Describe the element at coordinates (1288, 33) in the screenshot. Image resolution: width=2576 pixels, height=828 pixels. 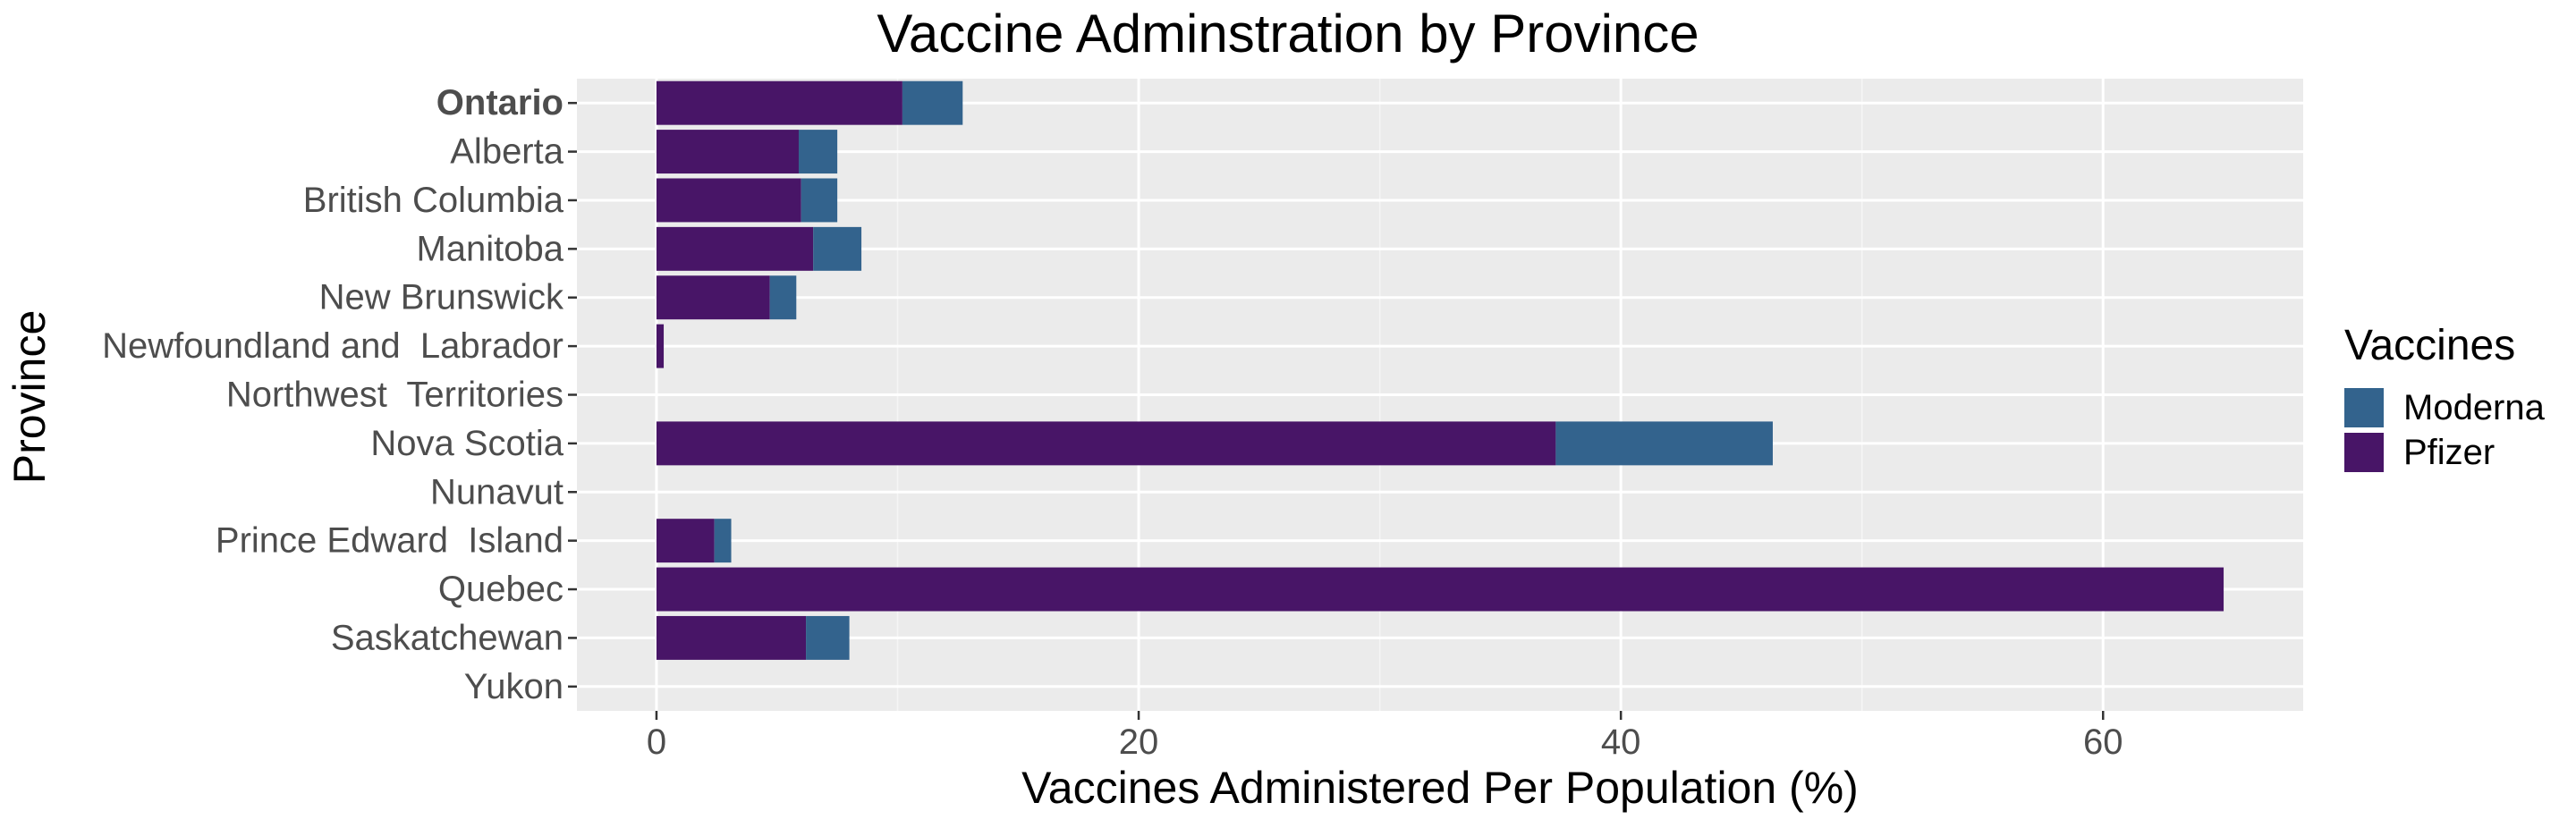
I see `chart-title: Vaccine Adminstration by Province` at that location.